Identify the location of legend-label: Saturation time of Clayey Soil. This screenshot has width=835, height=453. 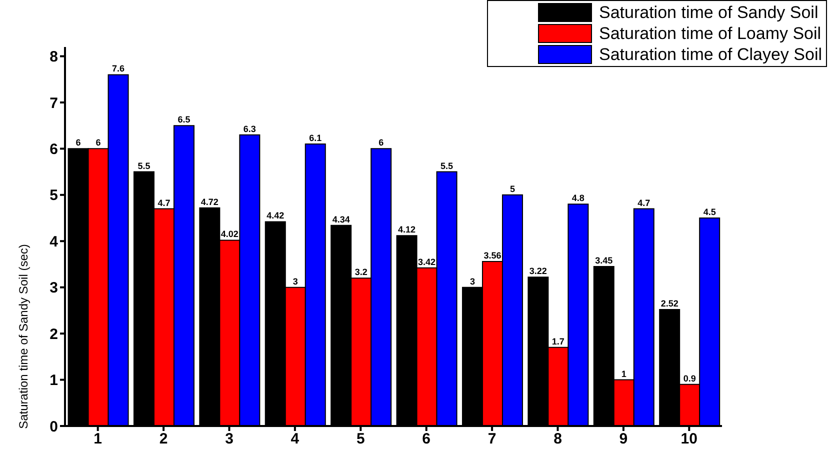
(710, 54).